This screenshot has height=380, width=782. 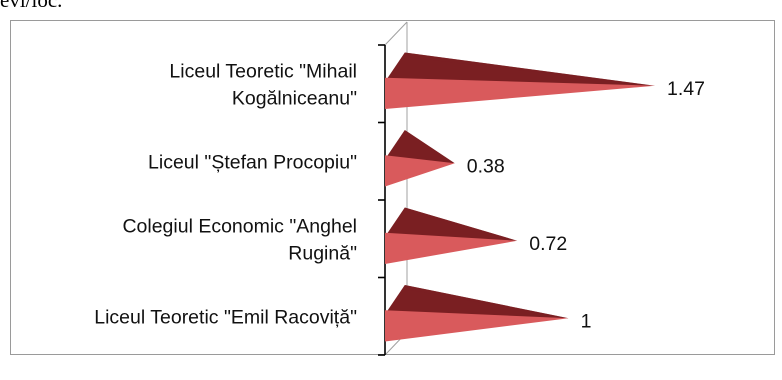 I want to click on top-wall-edge, so click(x=396, y=33).